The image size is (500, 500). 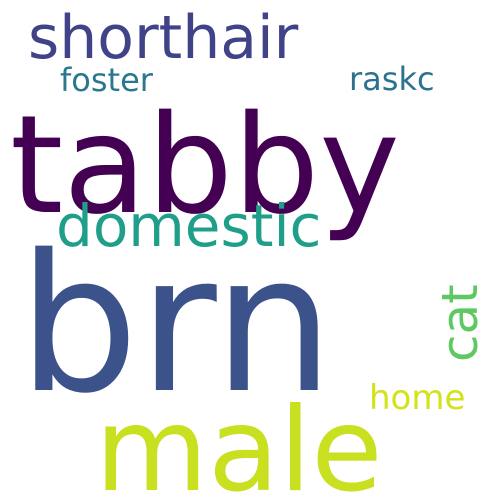 I want to click on word-domestic: domestic, so click(x=188, y=226).